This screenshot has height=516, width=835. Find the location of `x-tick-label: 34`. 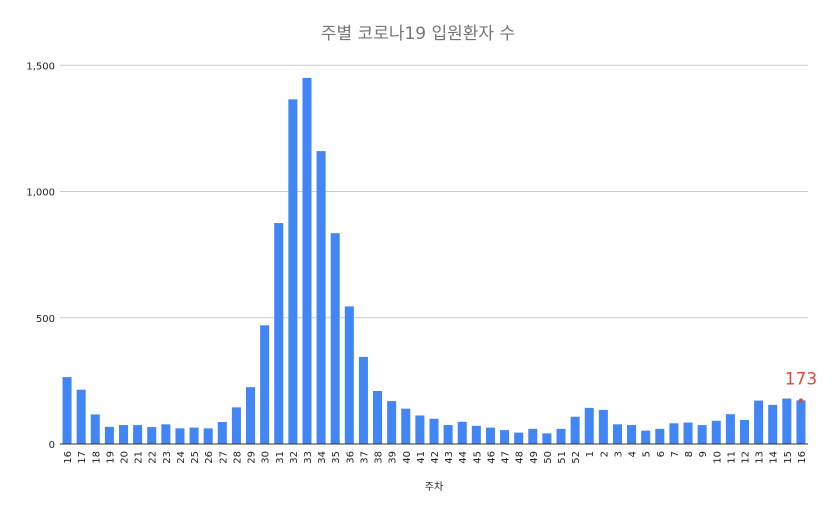

x-tick-label: 34 is located at coordinates (322, 457).